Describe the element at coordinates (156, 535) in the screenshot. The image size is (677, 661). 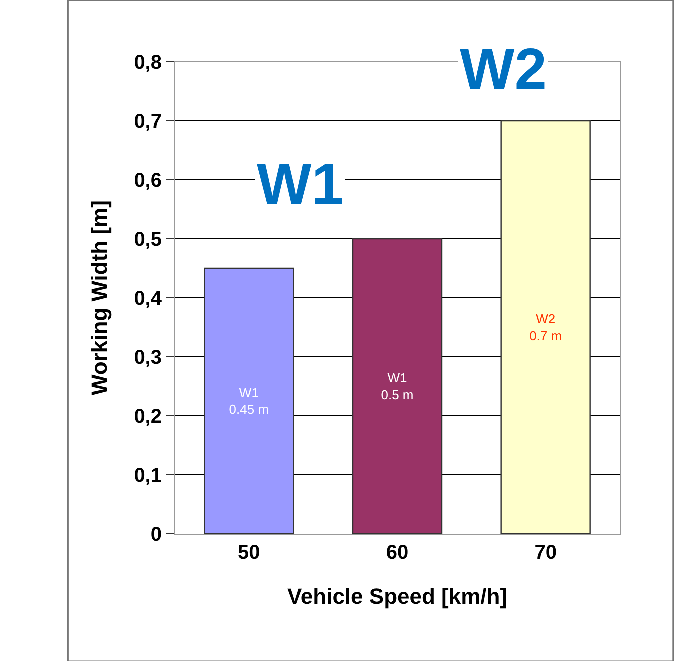
I see `y-tick-label: 0` at that location.